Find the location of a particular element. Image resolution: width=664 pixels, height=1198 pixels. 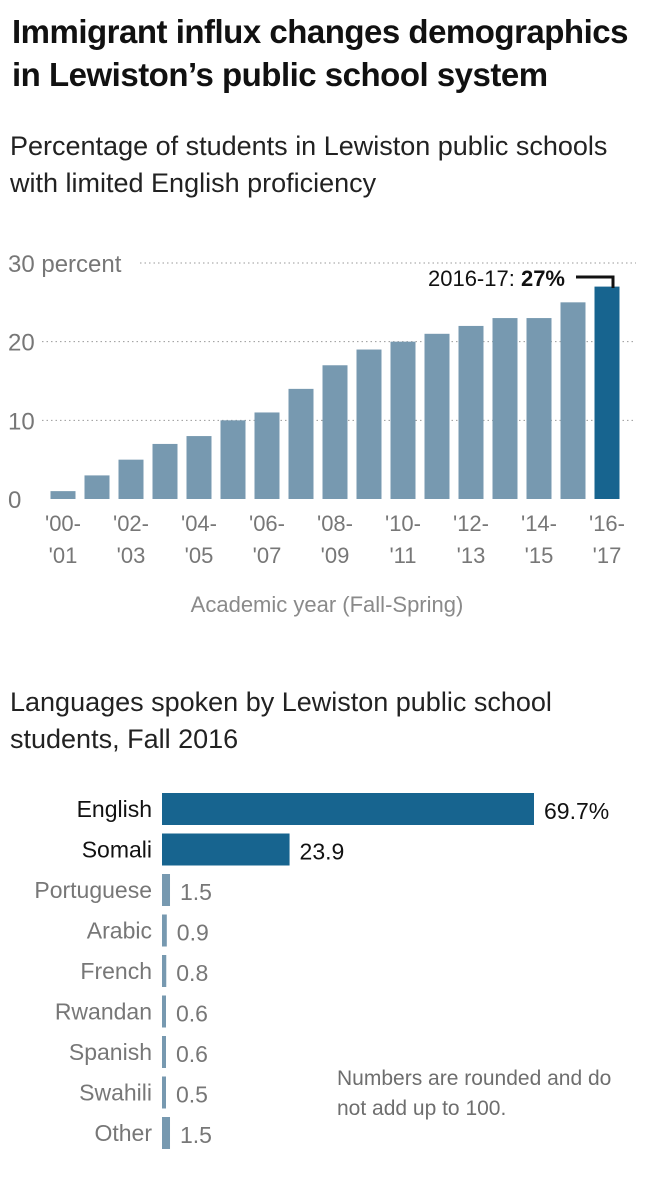

x-tick-label: '13 is located at coordinates (471, 555).